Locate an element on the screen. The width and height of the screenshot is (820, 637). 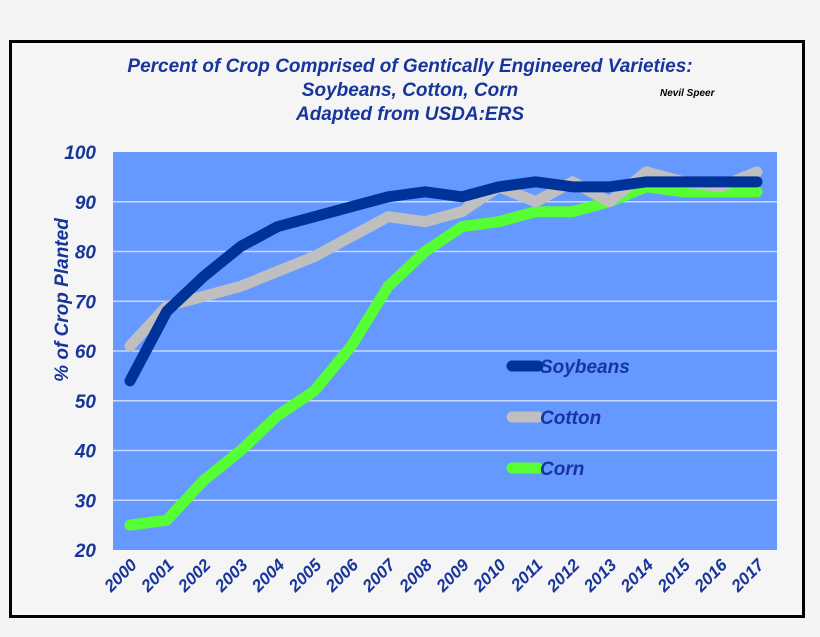
x-tick-label: 2012 is located at coordinates (563, 575).